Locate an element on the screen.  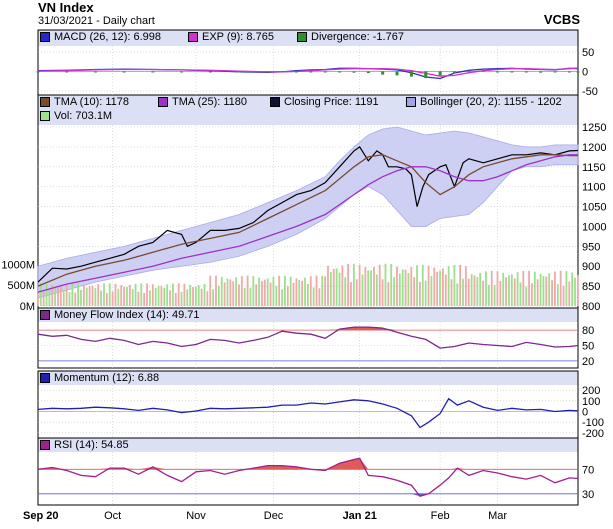
price-ytick-label: 950 is located at coordinates (591, 247).